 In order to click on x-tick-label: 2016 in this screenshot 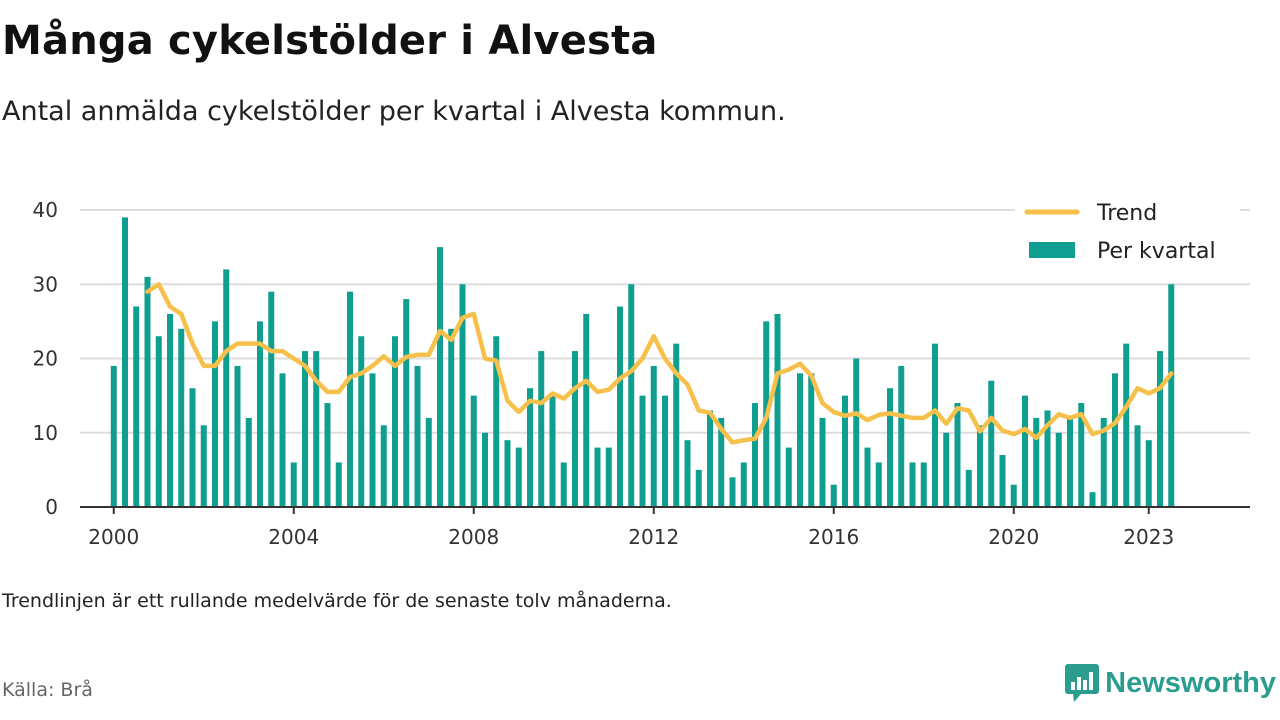, I will do `click(833, 537)`.